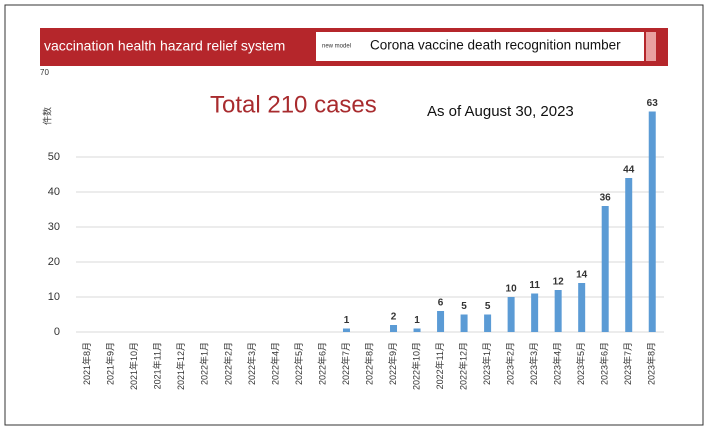 The image size is (709, 436). I want to click on data-label: 2, so click(394, 317).